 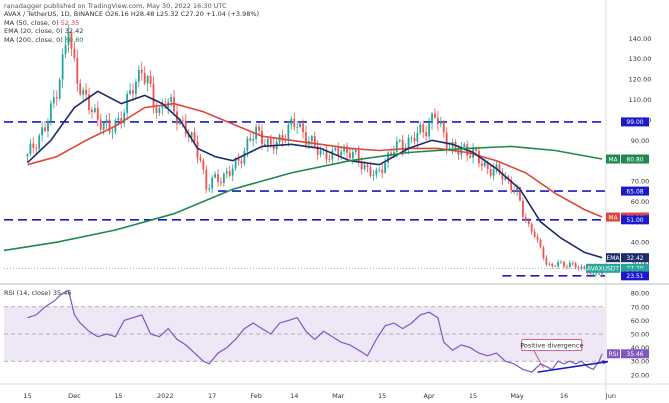 I want to click on price-axis-tag-text: 32.42, so click(x=634, y=258).